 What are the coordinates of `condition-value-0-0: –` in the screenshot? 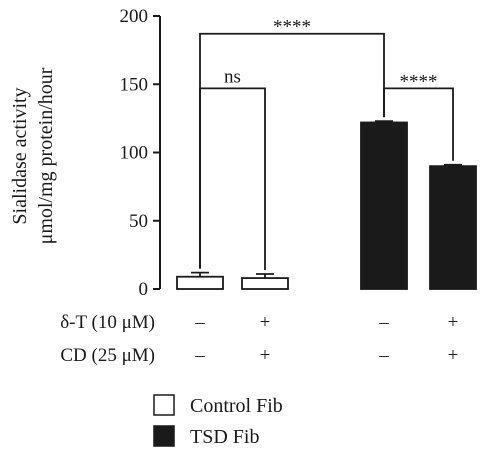 It's located at (199, 322).